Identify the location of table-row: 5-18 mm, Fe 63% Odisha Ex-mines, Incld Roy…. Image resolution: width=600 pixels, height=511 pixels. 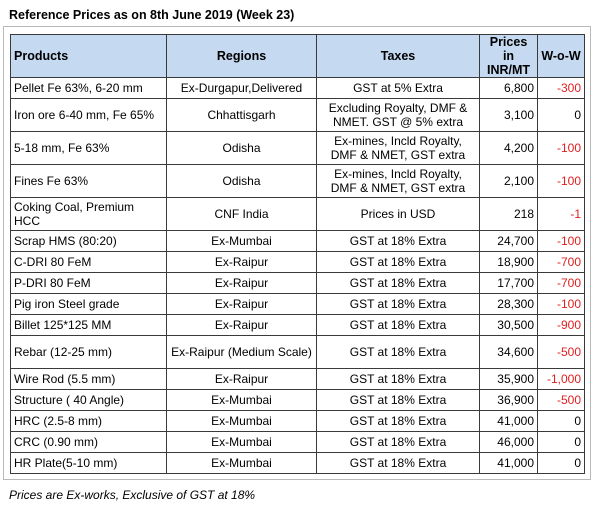
(297, 148).